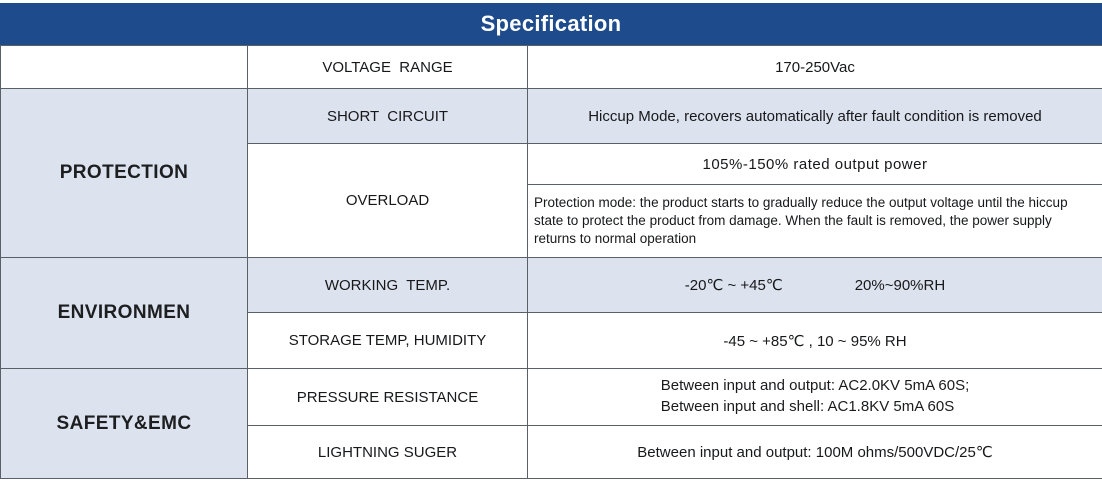 The image size is (1102, 482). I want to click on working-temp-values: -20℃ ~ +45℃ 20%~90%RH, so click(815, 285).